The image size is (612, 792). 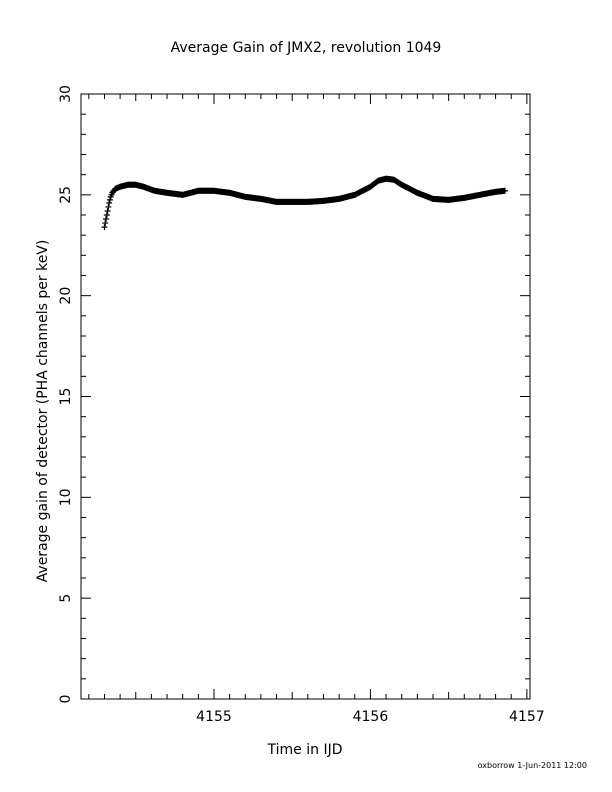 What do you see at coordinates (305, 750) in the screenshot?
I see `x-axis-label: Time in IJD` at bounding box center [305, 750].